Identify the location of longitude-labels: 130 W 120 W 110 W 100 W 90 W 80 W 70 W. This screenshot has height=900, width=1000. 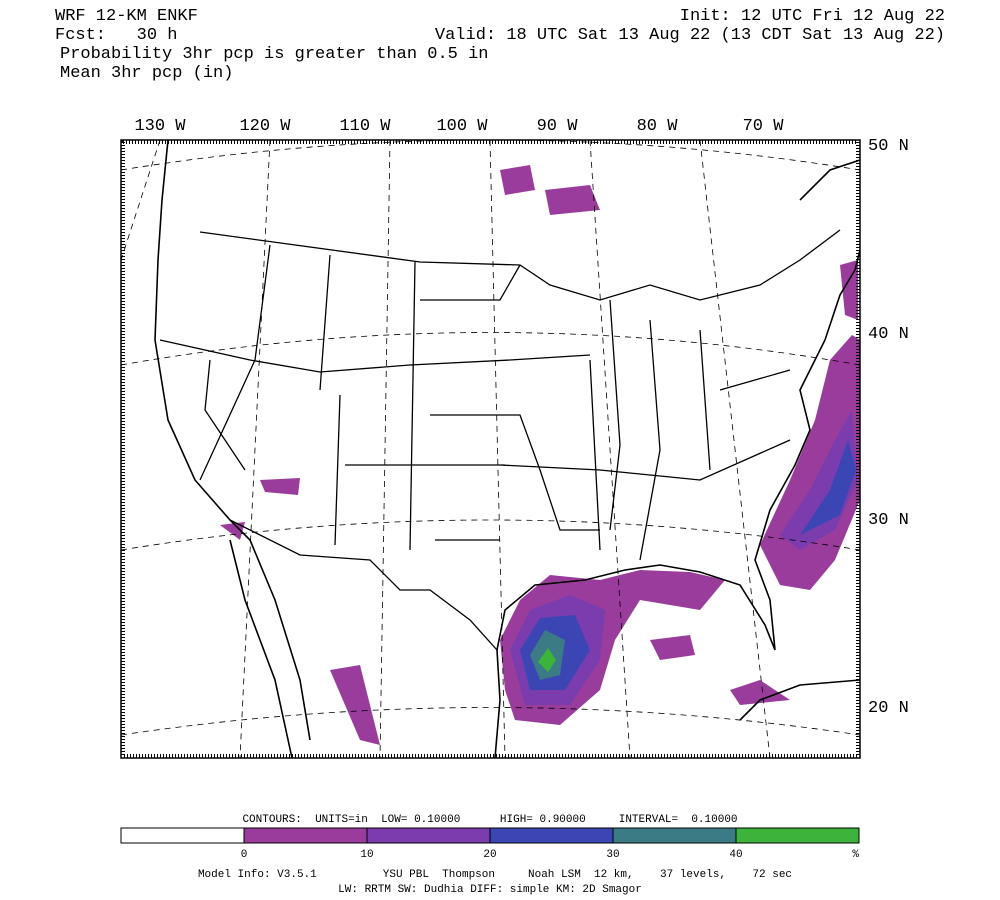
(459, 126).